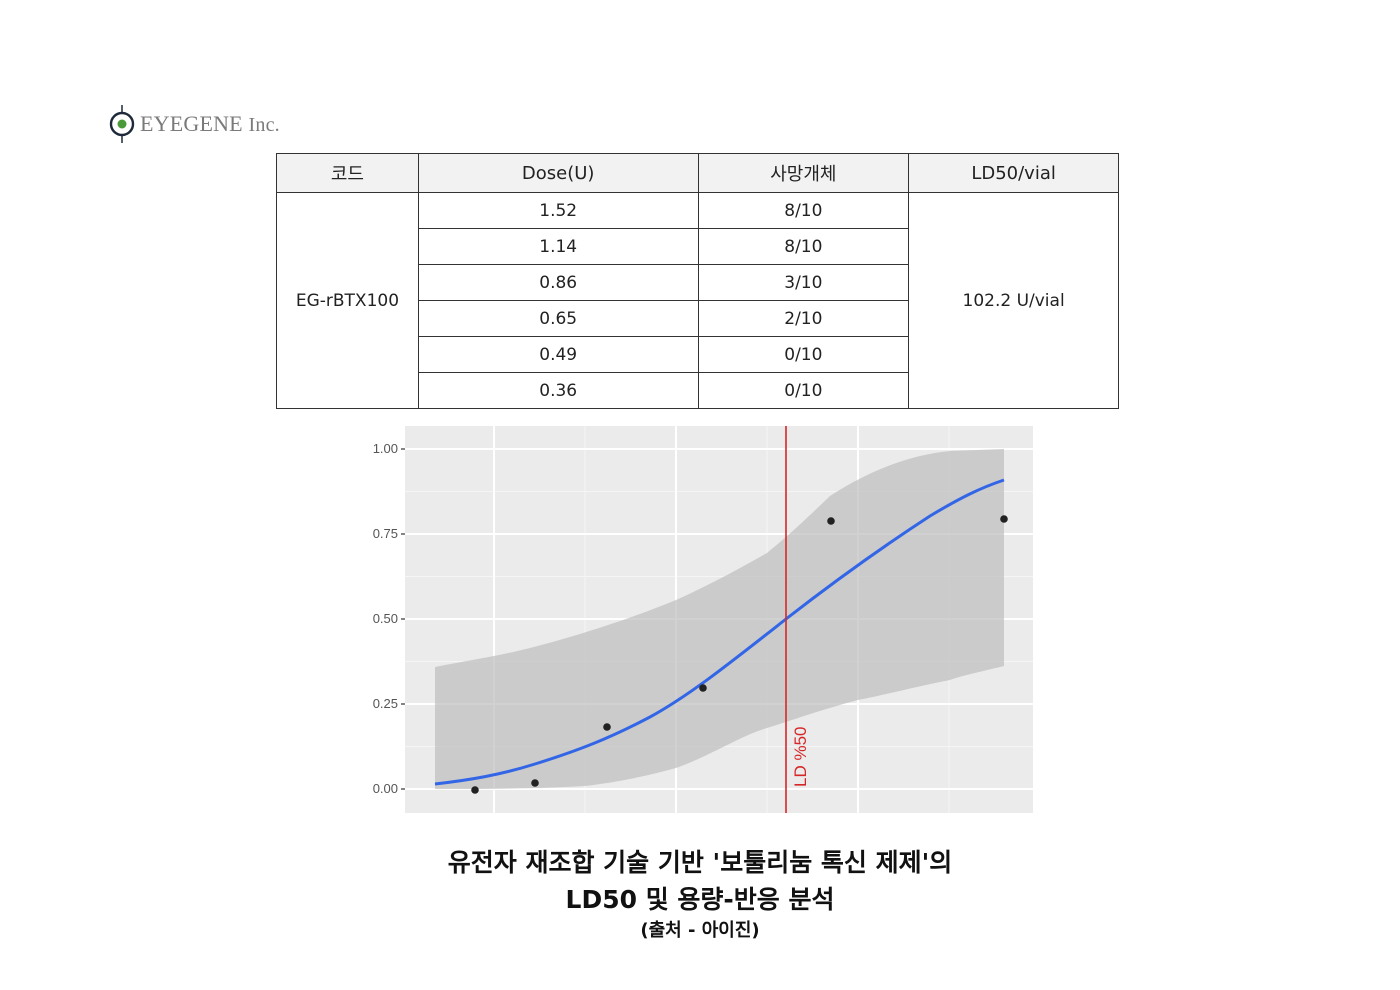 Image resolution: width=1400 pixels, height=990 pixels. Describe the element at coordinates (122, 124) in the screenshot. I see `logo-target-icon` at that location.